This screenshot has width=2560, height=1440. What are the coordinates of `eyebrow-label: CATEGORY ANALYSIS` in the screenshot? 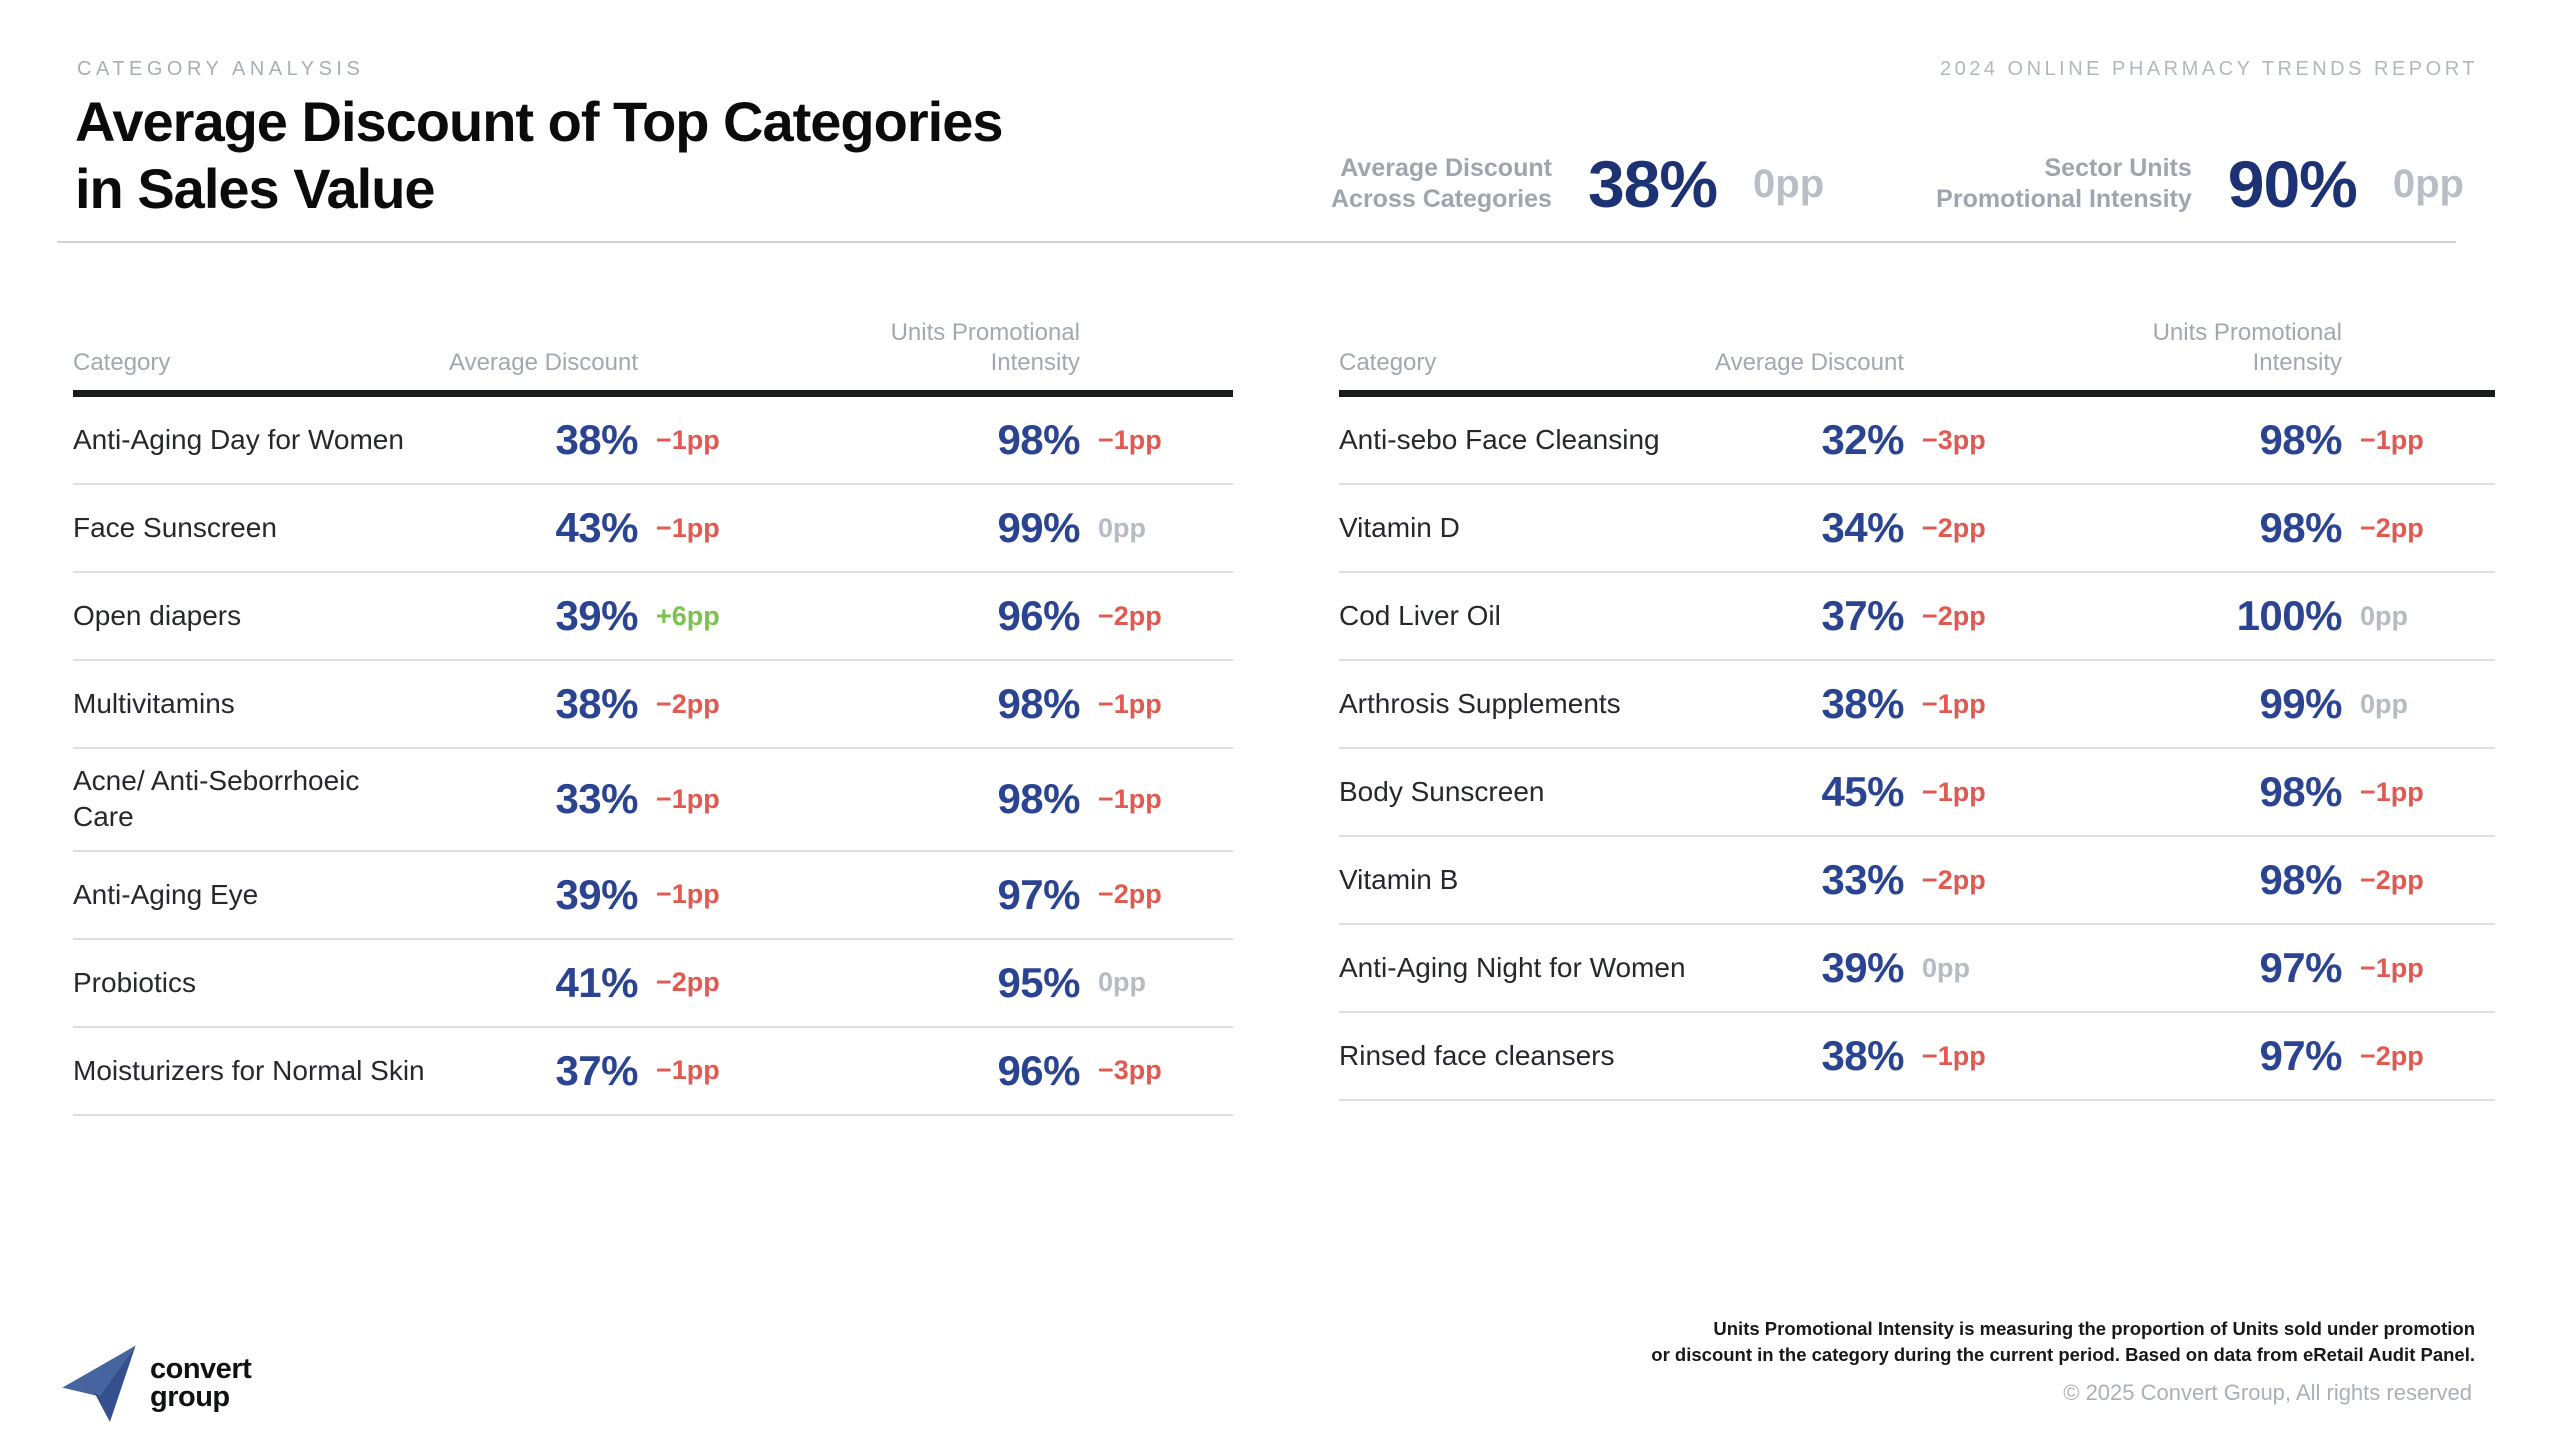 It's located at (221, 69).